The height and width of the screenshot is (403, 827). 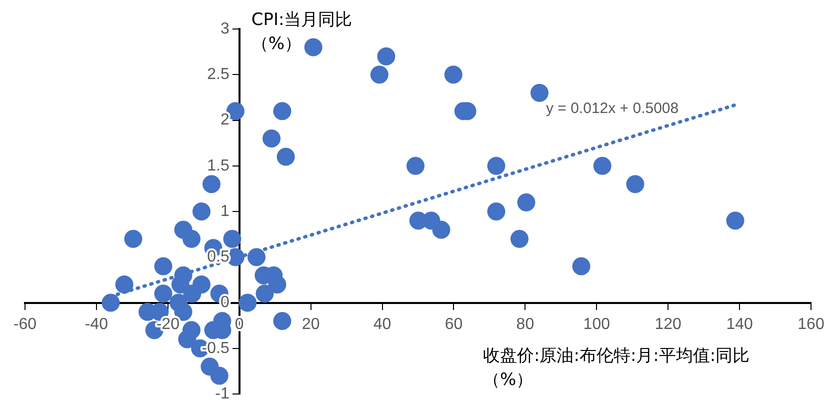 I want to click on y-tick-label: 3, so click(x=225, y=29).